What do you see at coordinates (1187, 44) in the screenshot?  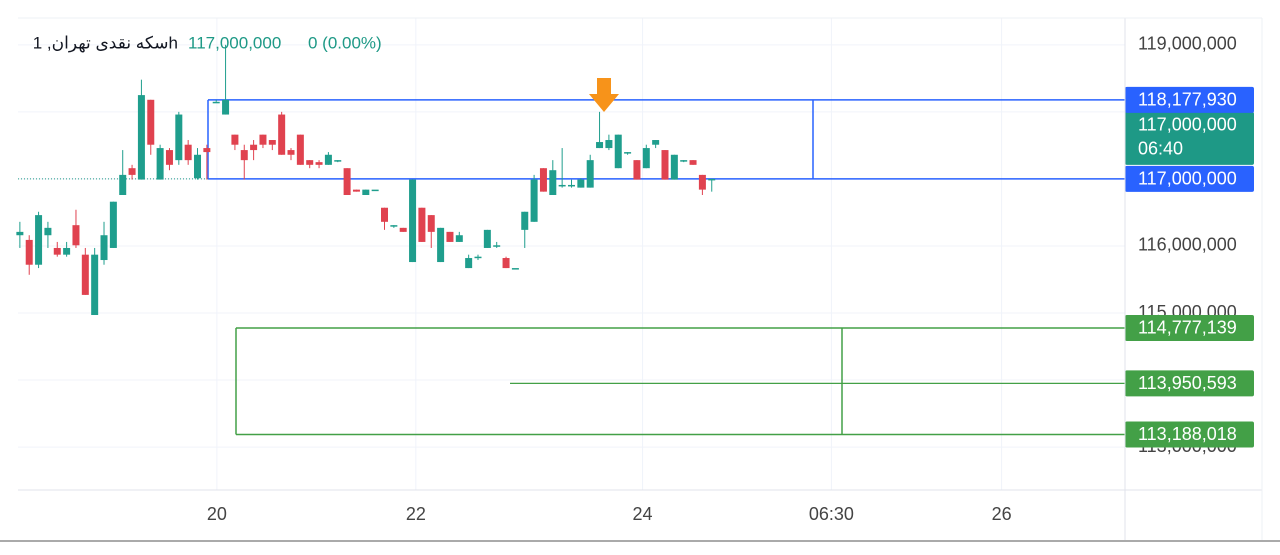 I see `y-tick-label: 119,000,000` at bounding box center [1187, 44].